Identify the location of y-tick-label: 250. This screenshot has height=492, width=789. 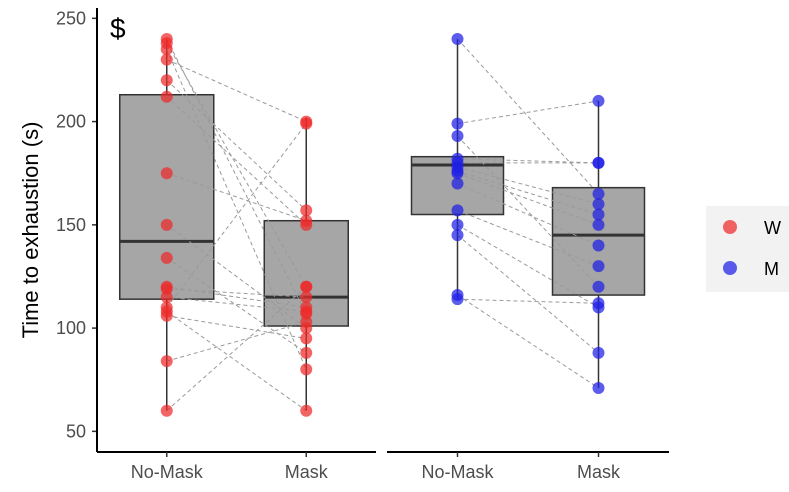
(71, 18).